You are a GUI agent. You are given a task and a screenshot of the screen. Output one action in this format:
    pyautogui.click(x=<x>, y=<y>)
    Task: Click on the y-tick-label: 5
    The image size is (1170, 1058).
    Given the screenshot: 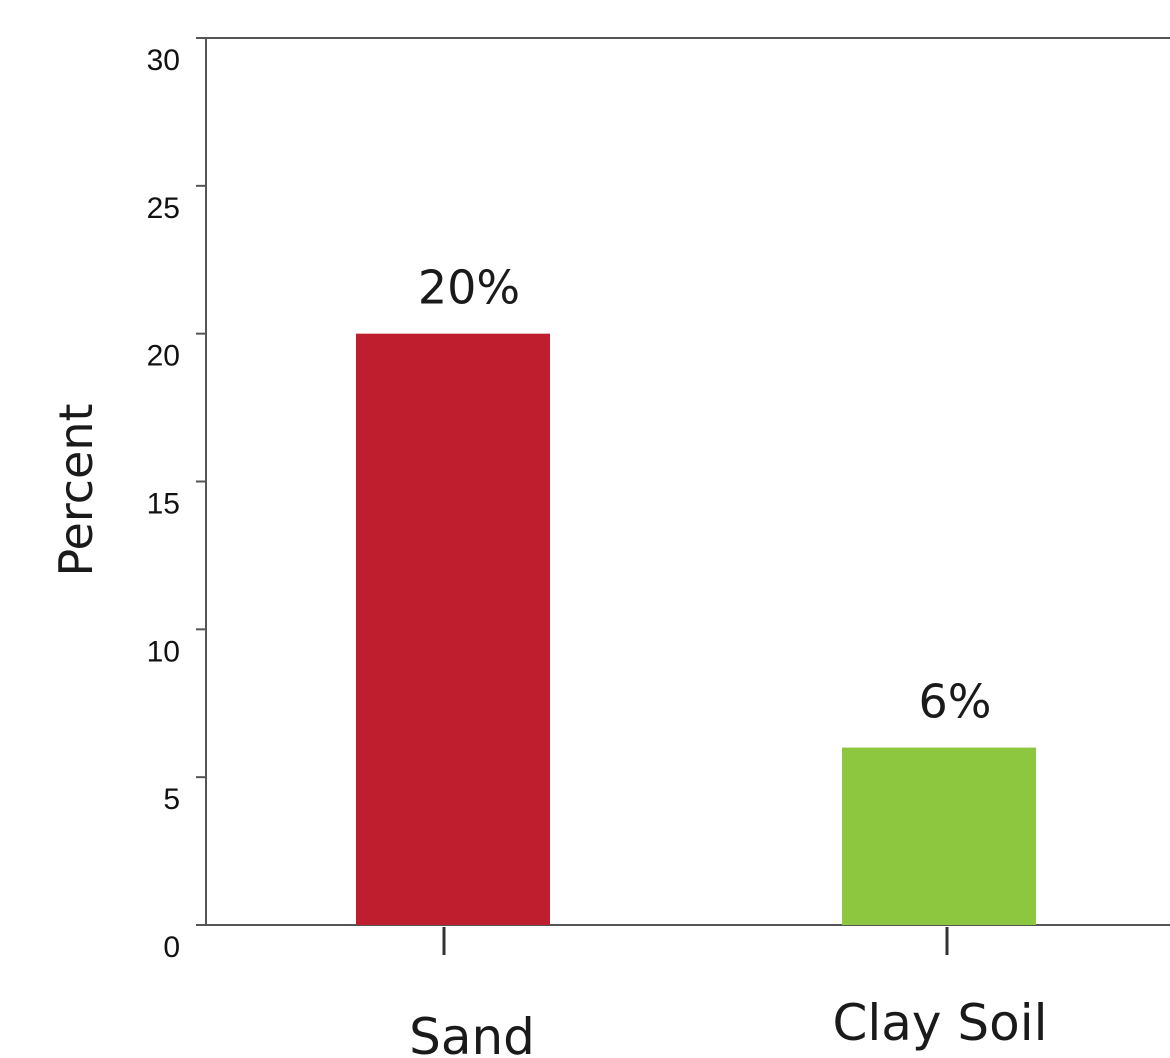 What is the action you would take?
    pyautogui.click(x=171, y=799)
    